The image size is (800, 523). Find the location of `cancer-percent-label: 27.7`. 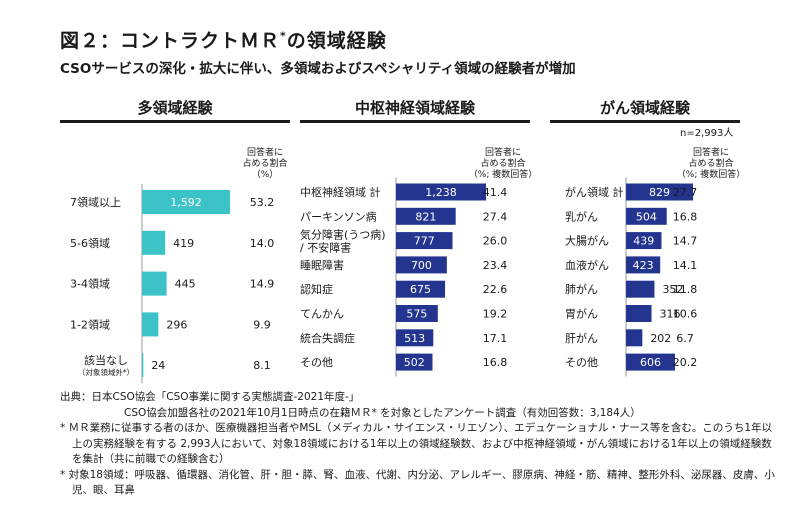

cancer-percent-label: 27.7 is located at coordinates (685, 192).